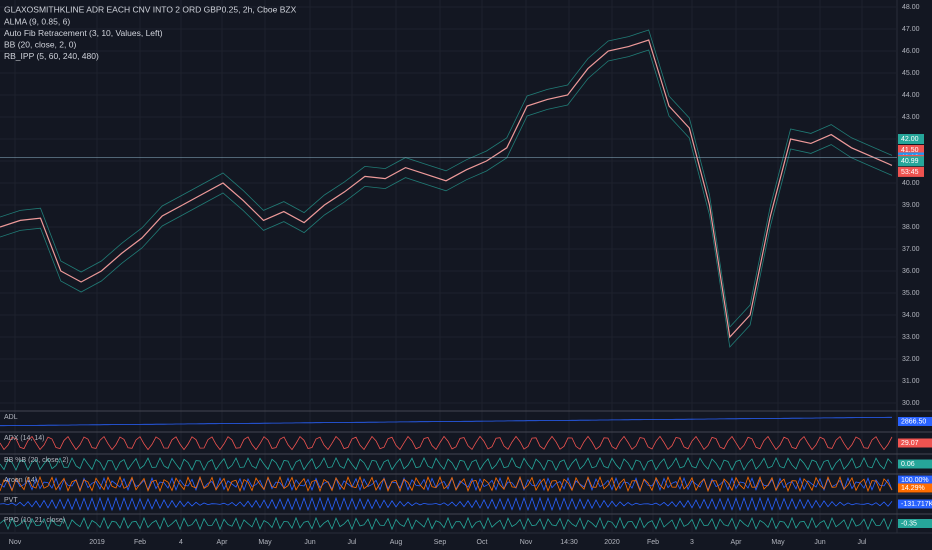  What do you see at coordinates (11, 417) in the screenshot?
I see `pane-name: ADL` at bounding box center [11, 417].